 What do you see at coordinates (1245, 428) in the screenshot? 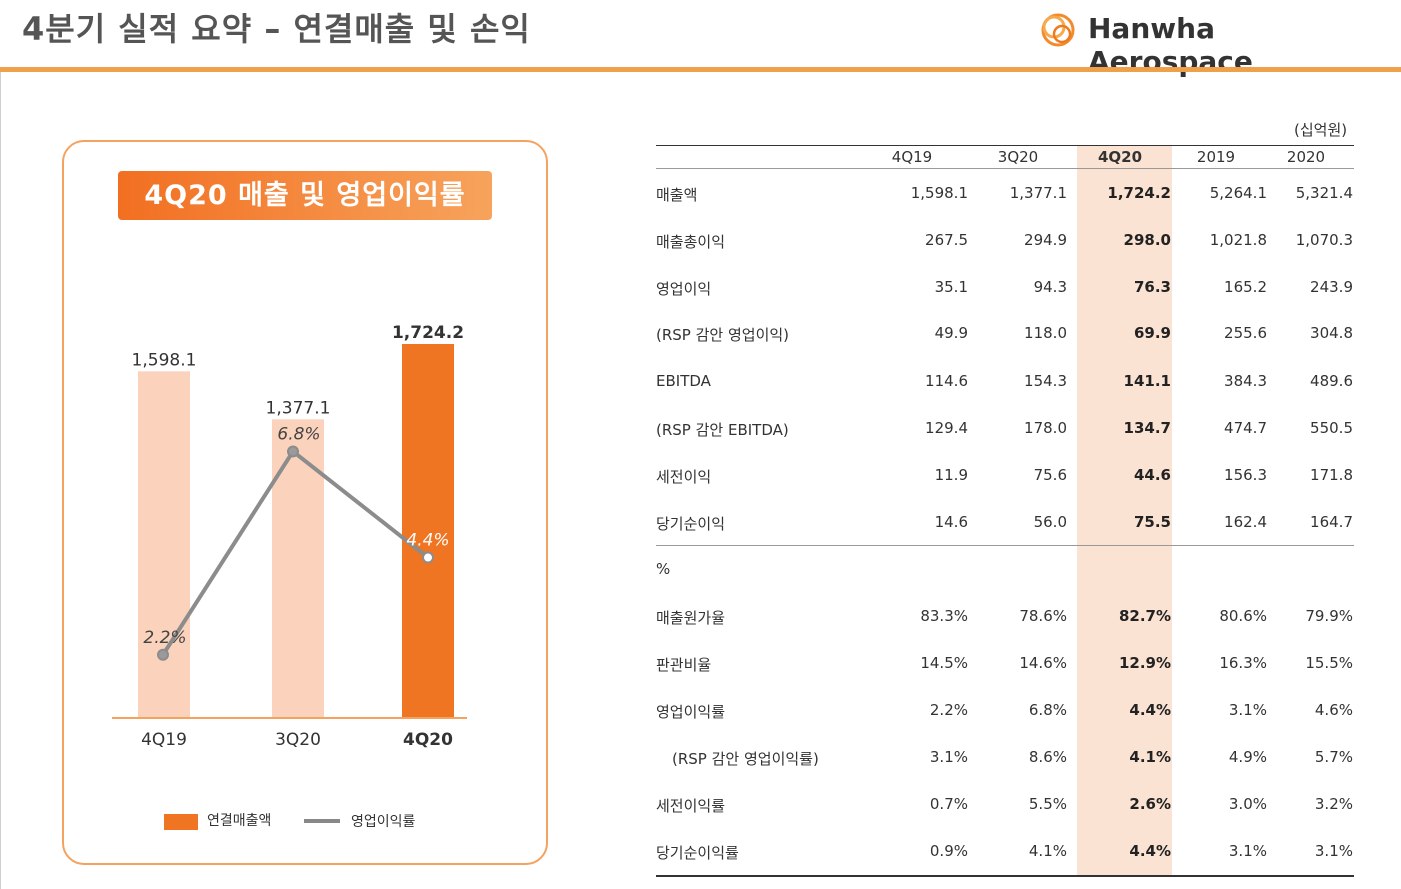
I see `table-row-5-value-2019: 474.7` at bounding box center [1245, 428].